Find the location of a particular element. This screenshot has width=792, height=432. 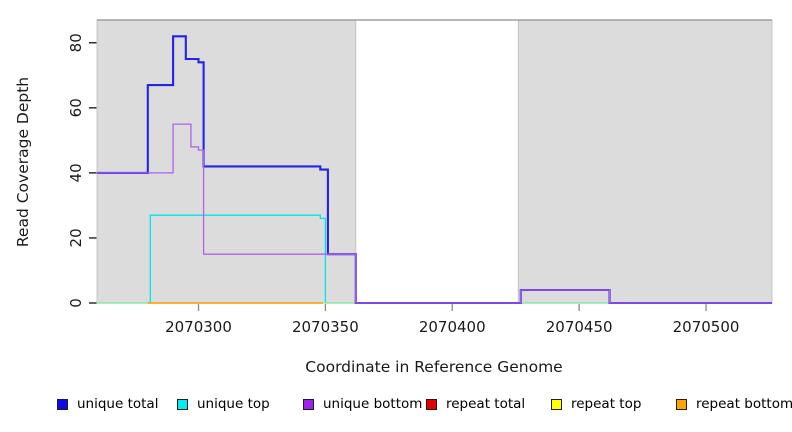

legend-item: repeat total is located at coordinates (475, 404).